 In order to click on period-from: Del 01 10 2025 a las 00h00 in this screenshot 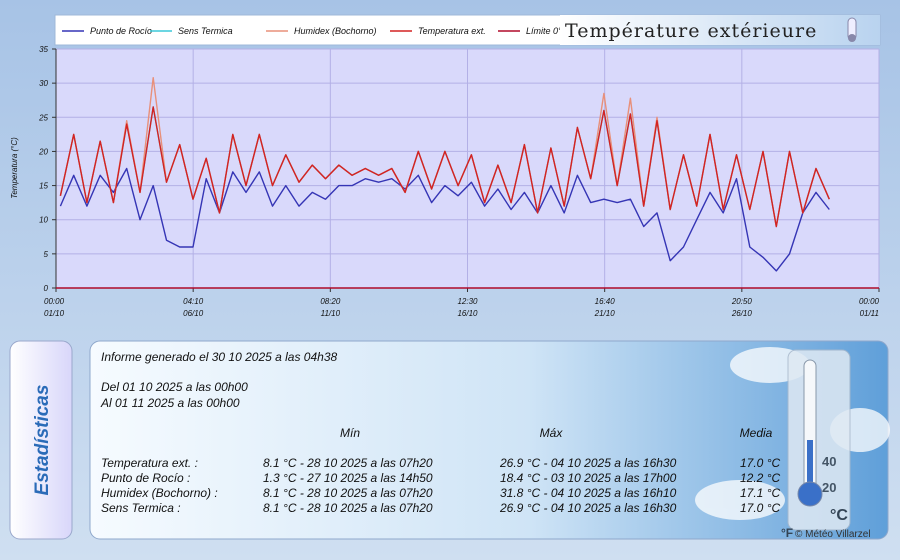, I will do `click(174, 387)`.